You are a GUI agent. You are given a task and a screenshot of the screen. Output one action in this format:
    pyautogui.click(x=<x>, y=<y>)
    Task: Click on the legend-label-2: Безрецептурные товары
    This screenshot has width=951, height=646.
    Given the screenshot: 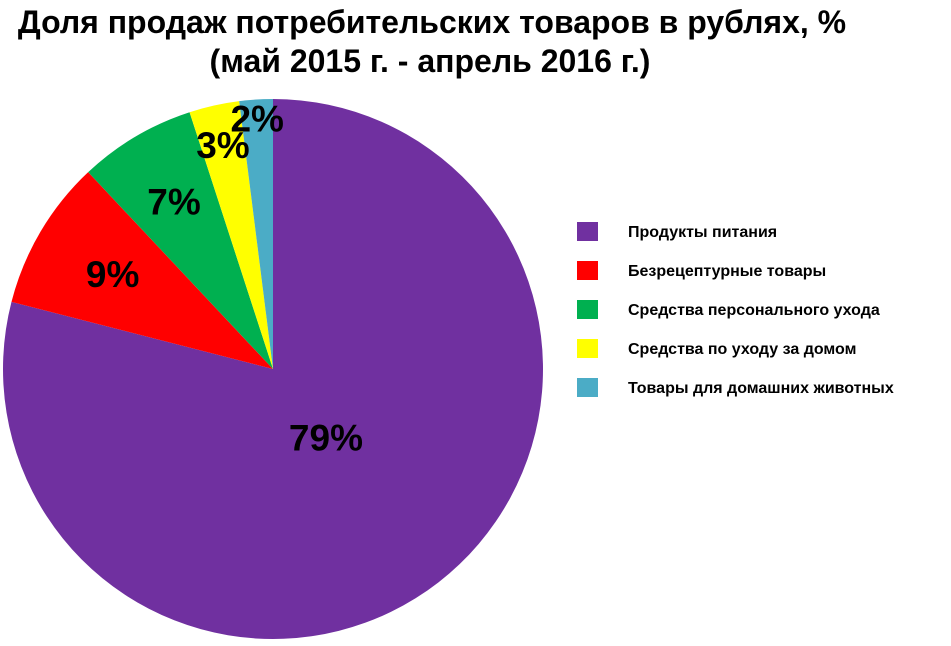 What is the action you would take?
    pyautogui.click(x=727, y=271)
    